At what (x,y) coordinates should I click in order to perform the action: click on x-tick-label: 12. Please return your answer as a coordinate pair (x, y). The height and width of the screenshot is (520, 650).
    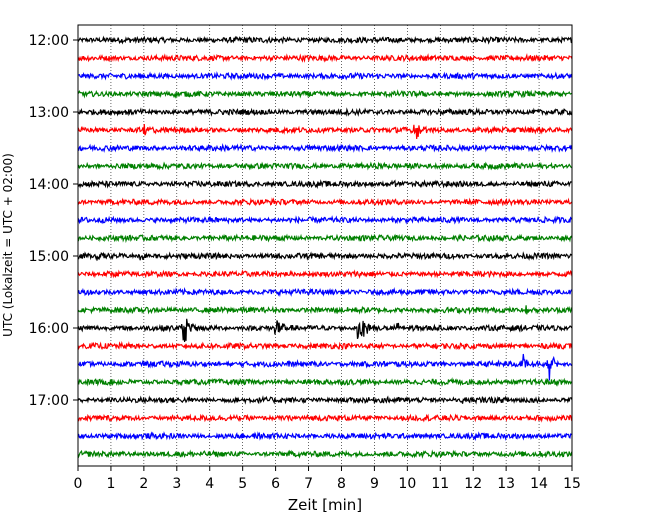
    Looking at the image, I should click on (473, 484).